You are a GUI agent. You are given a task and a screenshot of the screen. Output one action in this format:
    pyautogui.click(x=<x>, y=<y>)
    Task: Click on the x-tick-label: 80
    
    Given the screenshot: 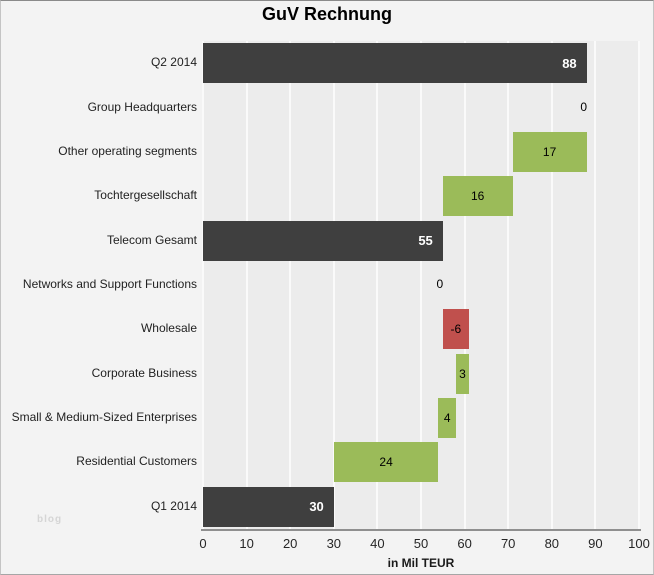 What is the action you would take?
    pyautogui.click(x=552, y=543)
    